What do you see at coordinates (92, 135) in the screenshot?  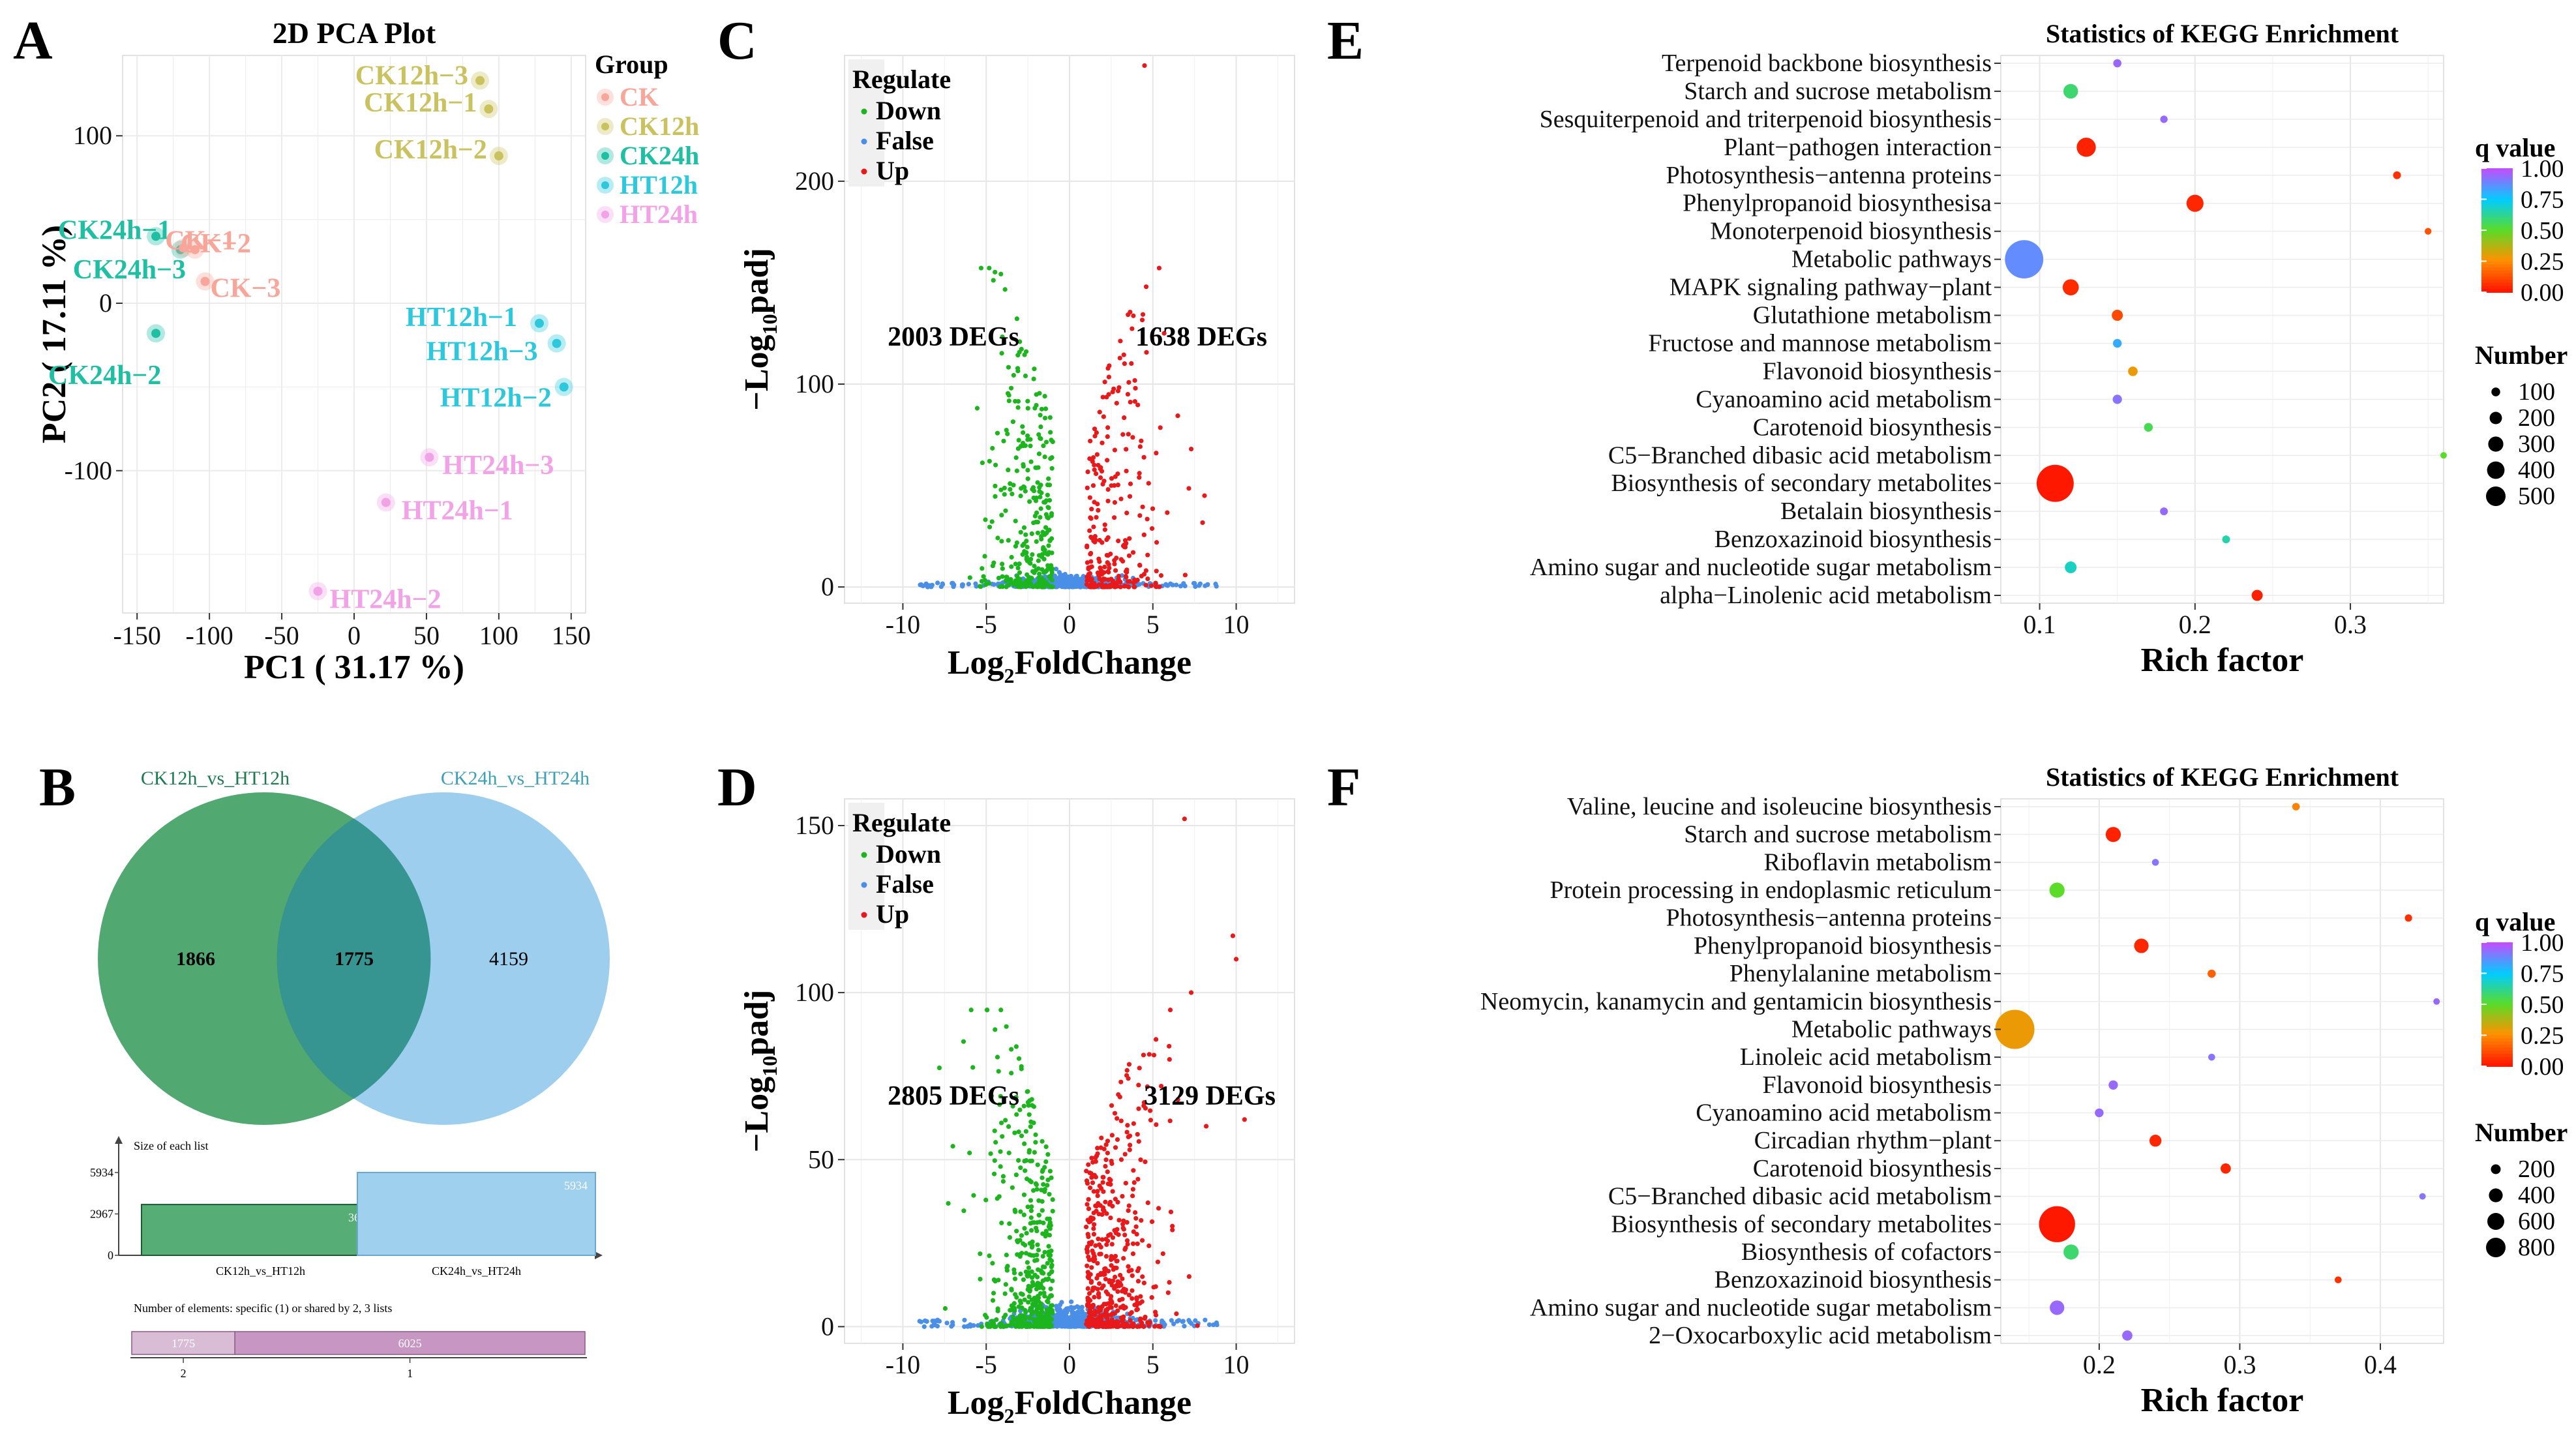 I see `pca-y-tick-label: 100` at bounding box center [92, 135].